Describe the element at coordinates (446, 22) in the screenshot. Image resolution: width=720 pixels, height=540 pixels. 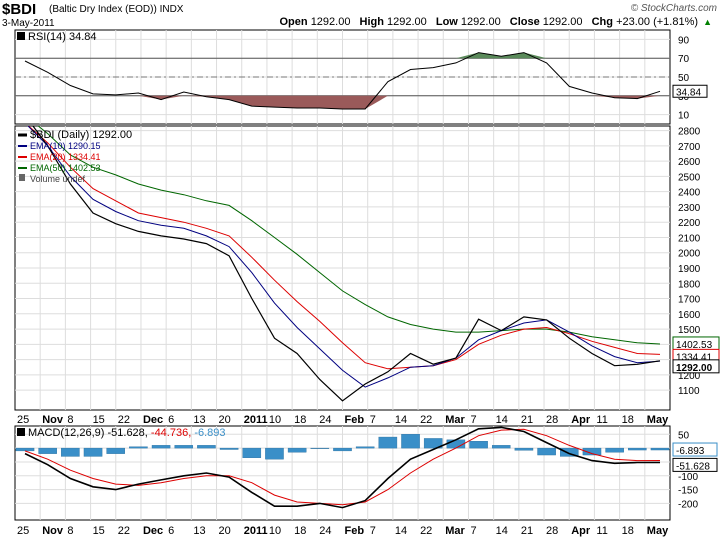
I see `low-label: Low` at that location.